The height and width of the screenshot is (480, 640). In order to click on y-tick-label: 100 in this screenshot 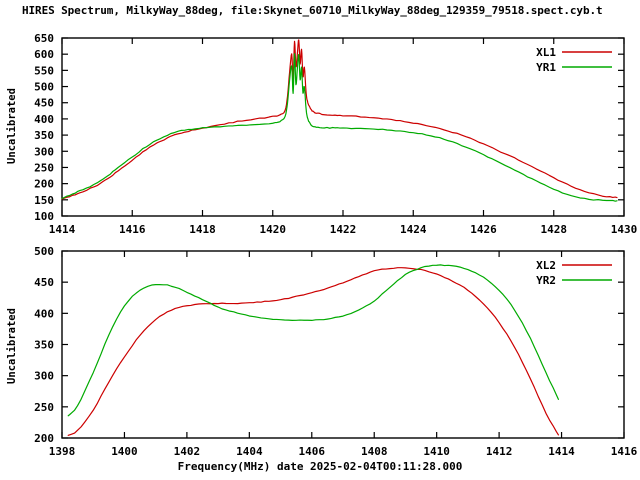, I will do `click(44, 216)`.